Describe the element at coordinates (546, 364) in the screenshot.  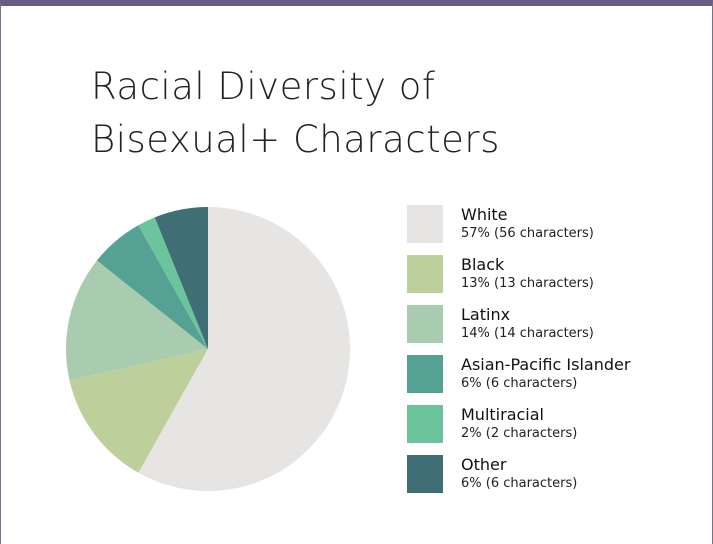
I see `legend-label: Asian-Pacific Islander` at that location.